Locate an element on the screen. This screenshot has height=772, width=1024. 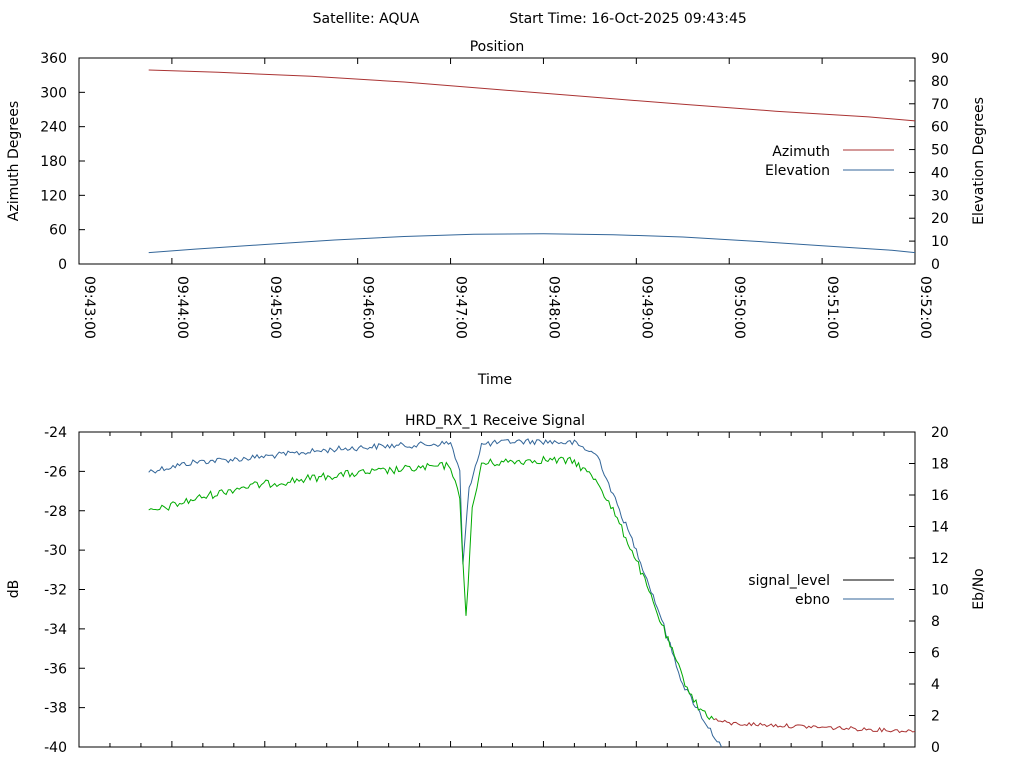
position-ytick-label: 120 is located at coordinates (53, 196).